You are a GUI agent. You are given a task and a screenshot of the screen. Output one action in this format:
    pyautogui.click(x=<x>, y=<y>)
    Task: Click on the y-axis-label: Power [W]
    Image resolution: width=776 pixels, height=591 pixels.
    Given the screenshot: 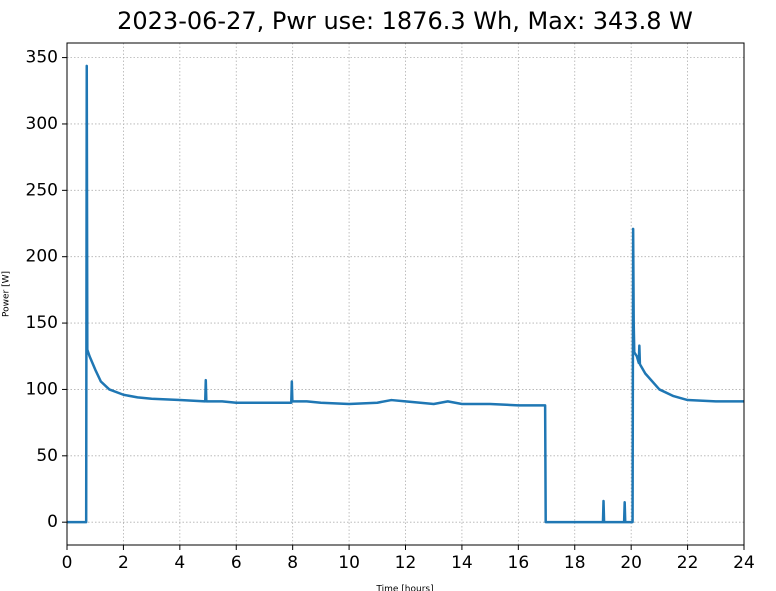 What is the action you would take?
    pyautogui.click(x=7, y=294)
    